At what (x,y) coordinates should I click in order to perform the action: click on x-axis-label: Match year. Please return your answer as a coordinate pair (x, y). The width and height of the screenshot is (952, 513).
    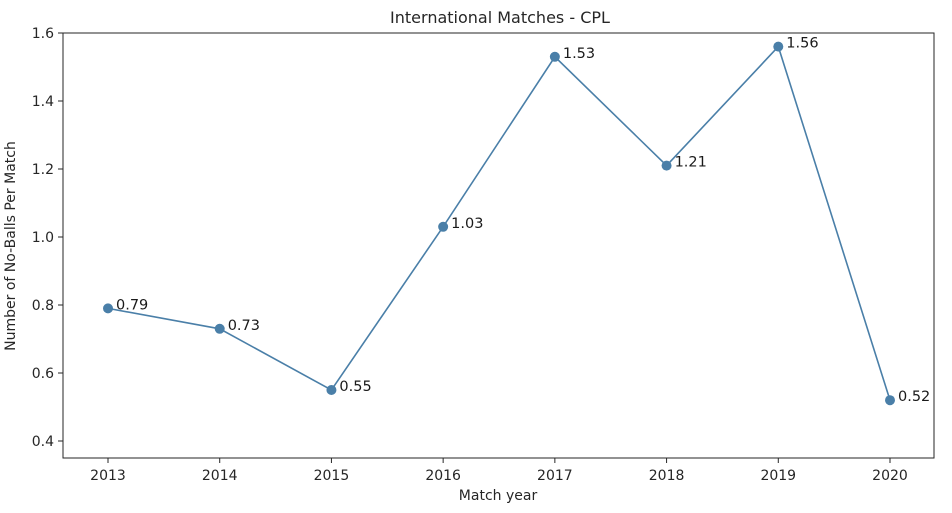
    Looking at the image, I should click on (498, 496).